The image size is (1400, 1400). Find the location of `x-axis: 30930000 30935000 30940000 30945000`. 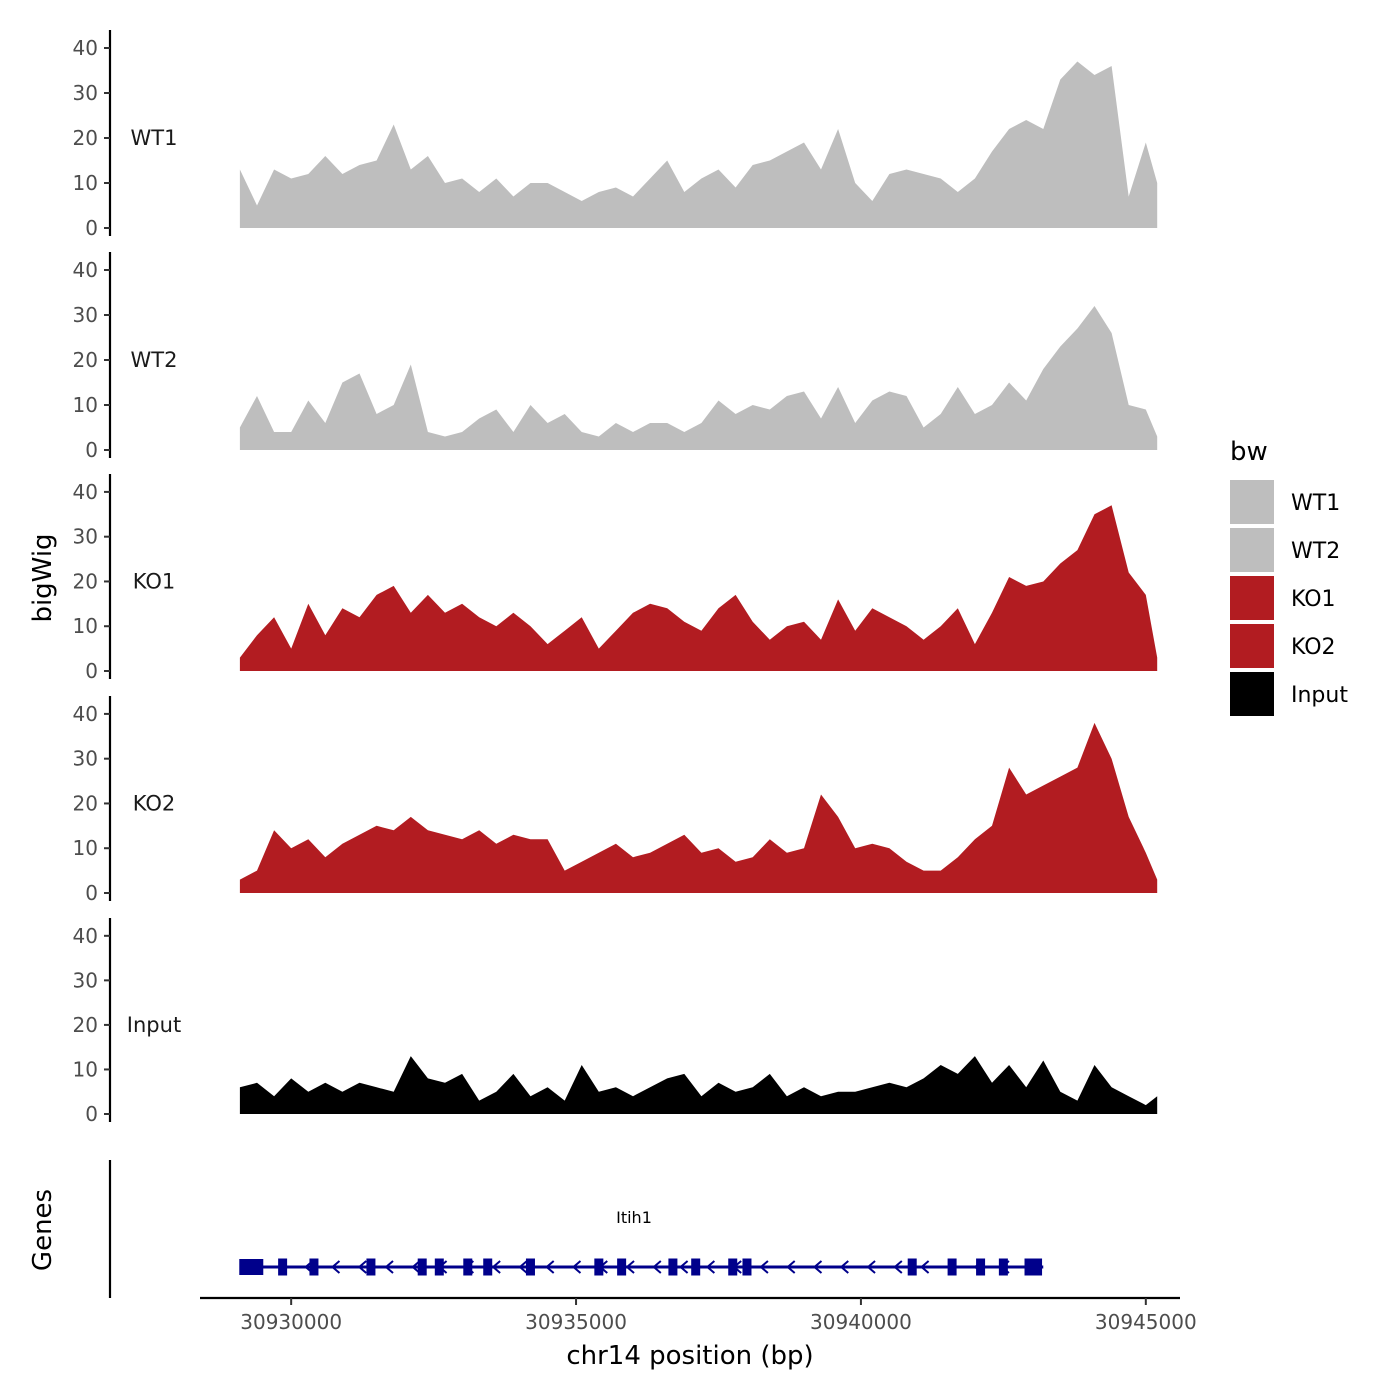

x-axis: 30930000 30935000 30940000 30945000 is located at coordinates (698, 1315).